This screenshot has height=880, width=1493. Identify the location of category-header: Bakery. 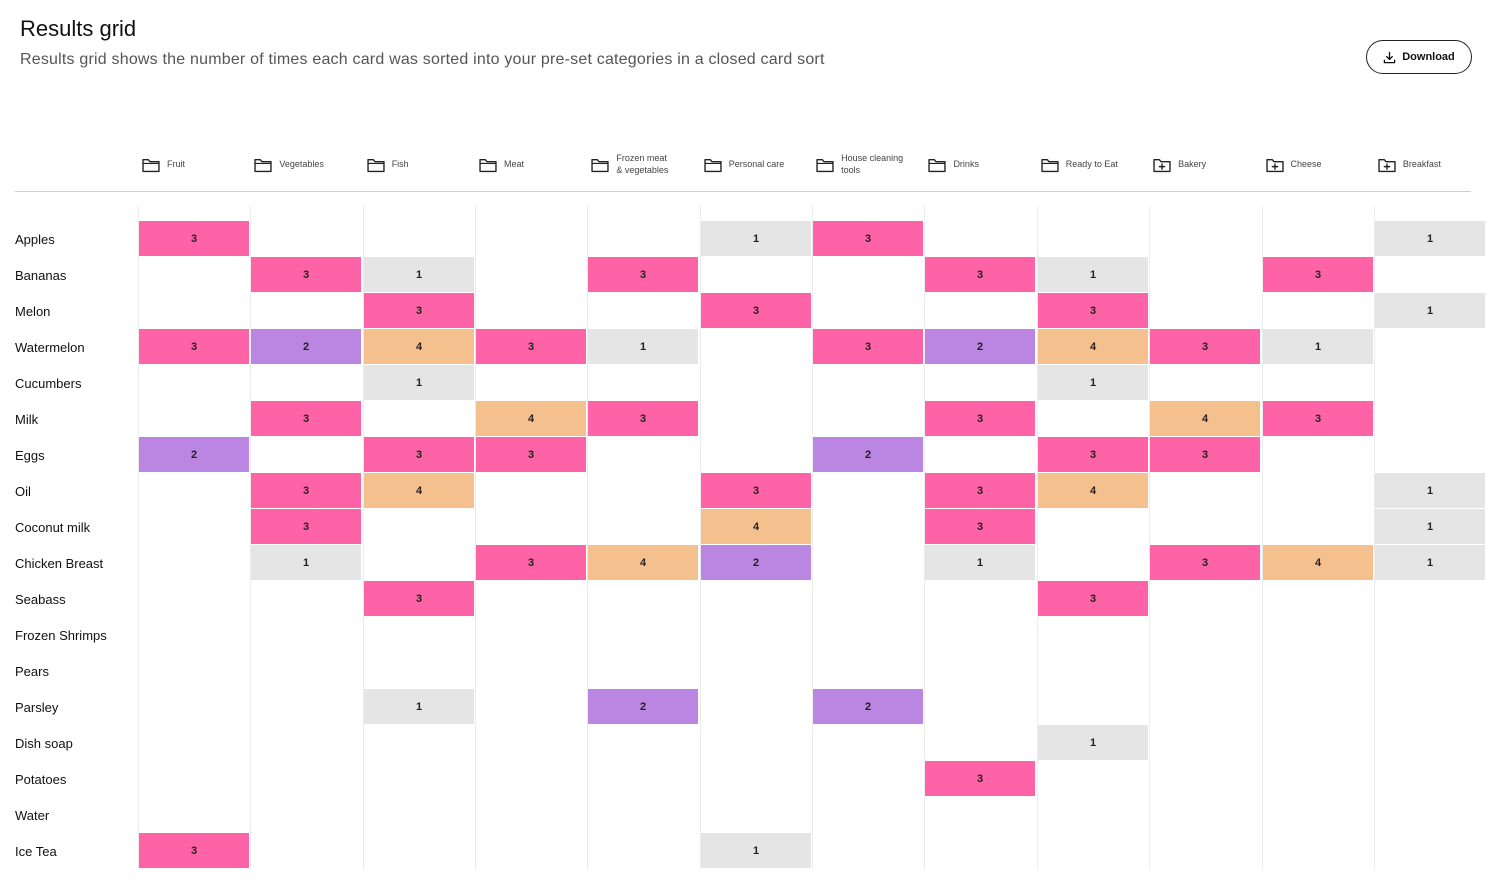
(1207, 164).